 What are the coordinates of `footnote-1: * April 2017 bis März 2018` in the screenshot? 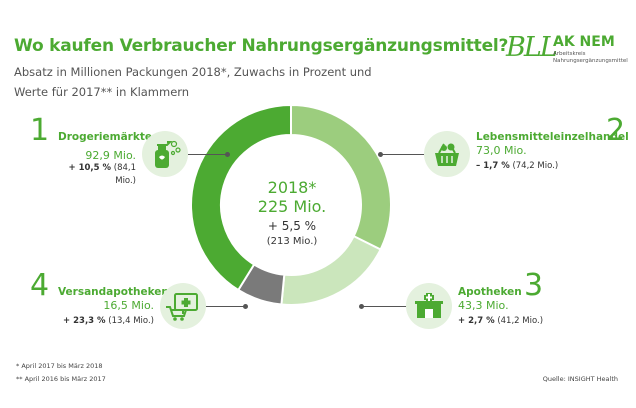 It's located at (59, 366).